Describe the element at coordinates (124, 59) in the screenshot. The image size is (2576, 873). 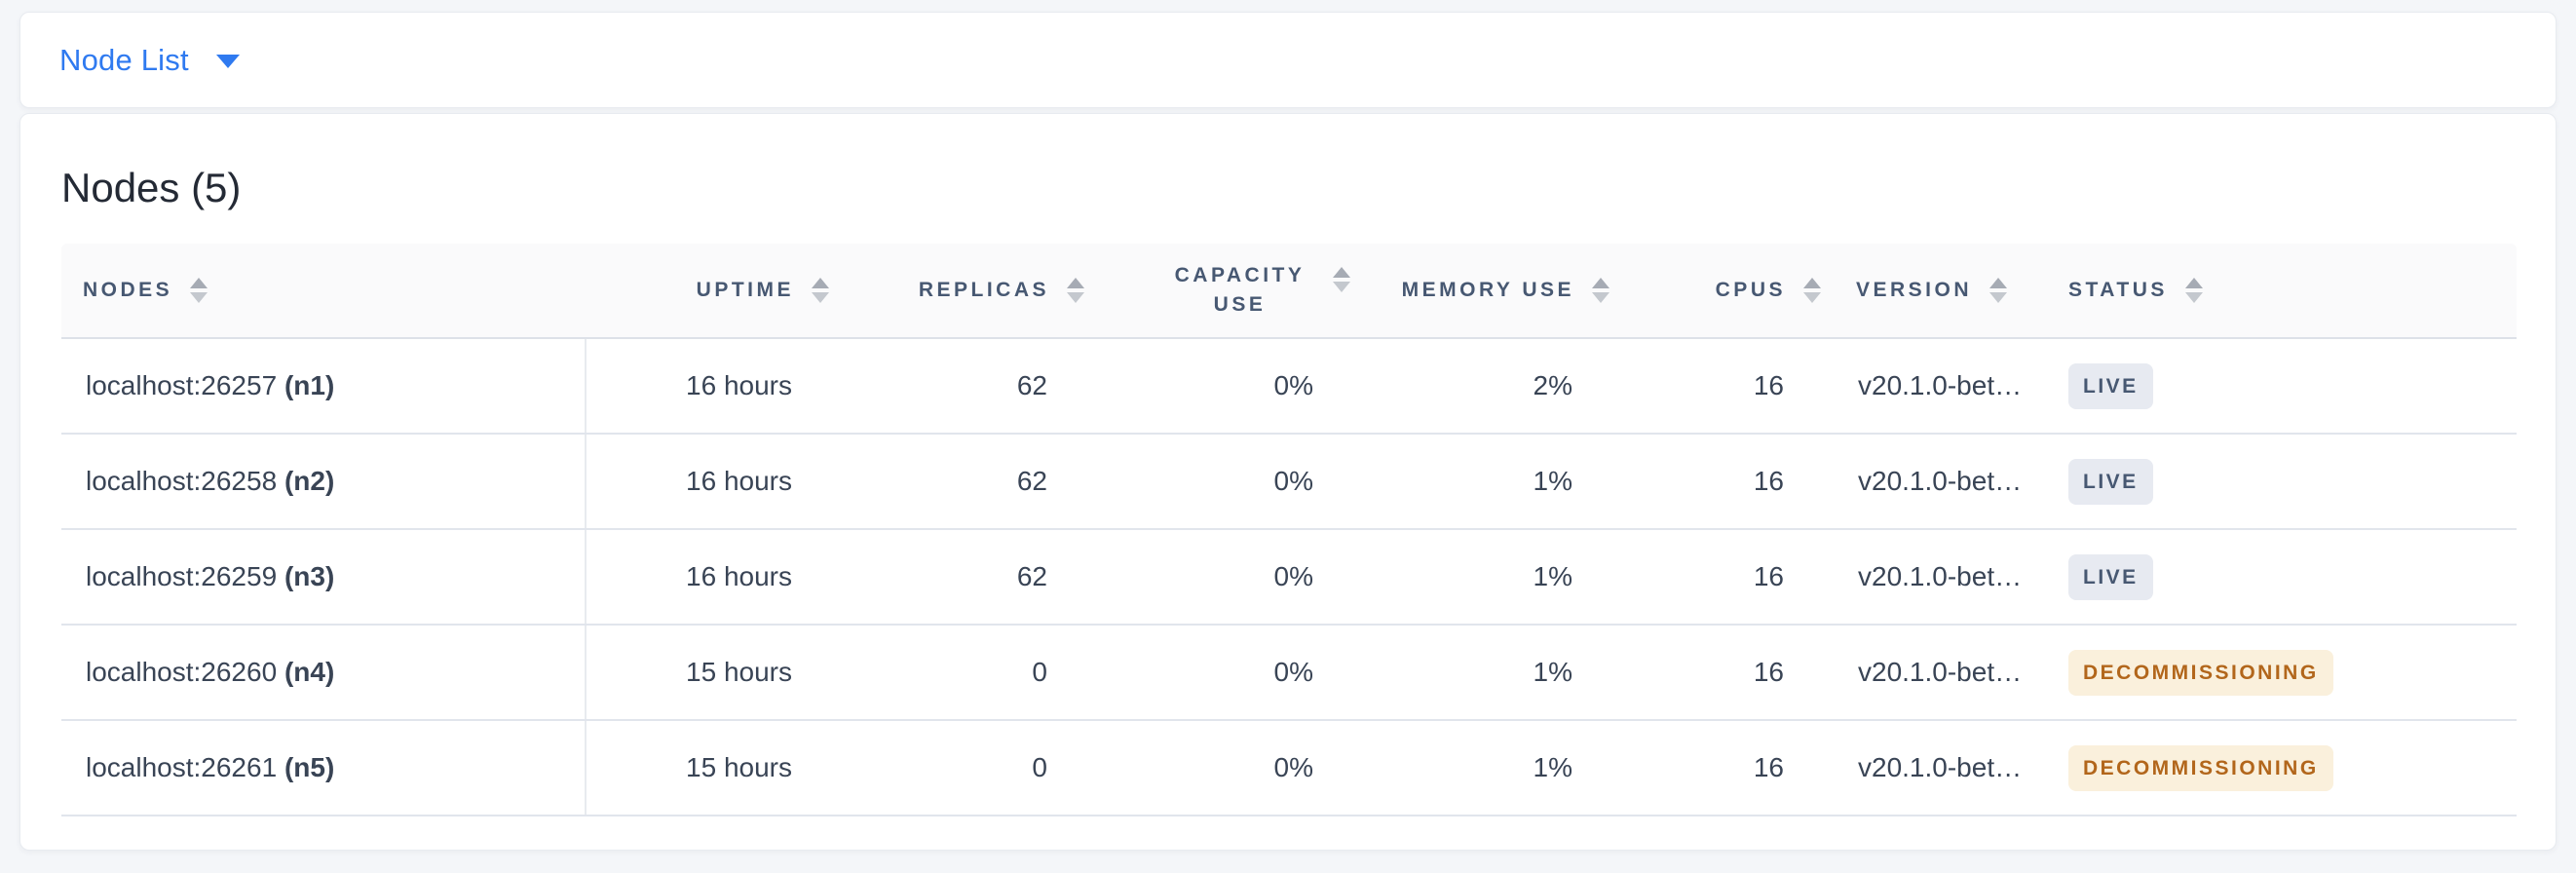
I see `view-dropdown-label: Node List` at that location.